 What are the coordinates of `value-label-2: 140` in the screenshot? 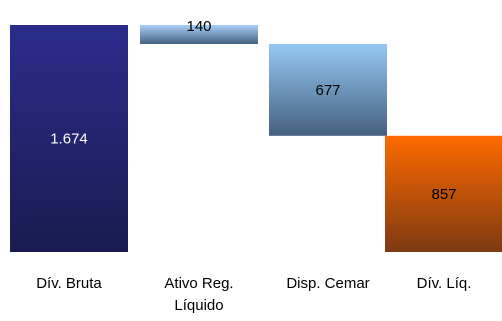 It's located at (198, 26).